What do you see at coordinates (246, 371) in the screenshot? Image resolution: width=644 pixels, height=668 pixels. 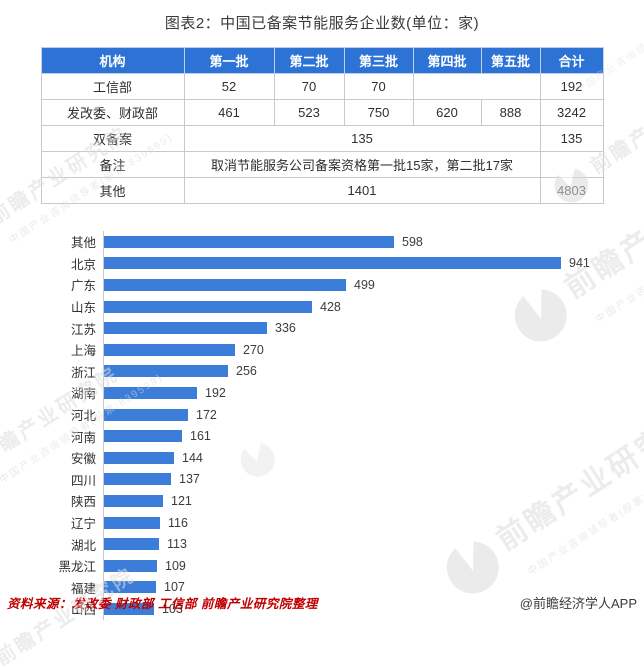 I see `bar-value-label: 256` at bounding box center [246, 371].